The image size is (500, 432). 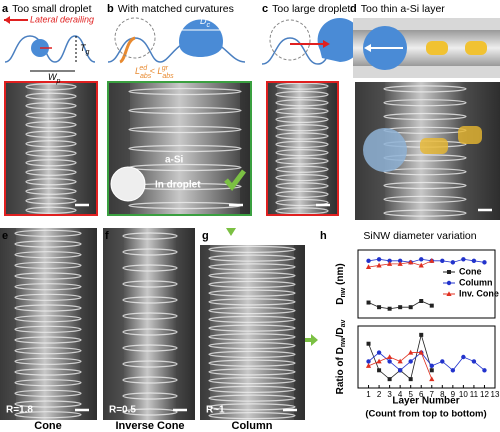 I want to click on legend-marker, so click(x=449, y=293).